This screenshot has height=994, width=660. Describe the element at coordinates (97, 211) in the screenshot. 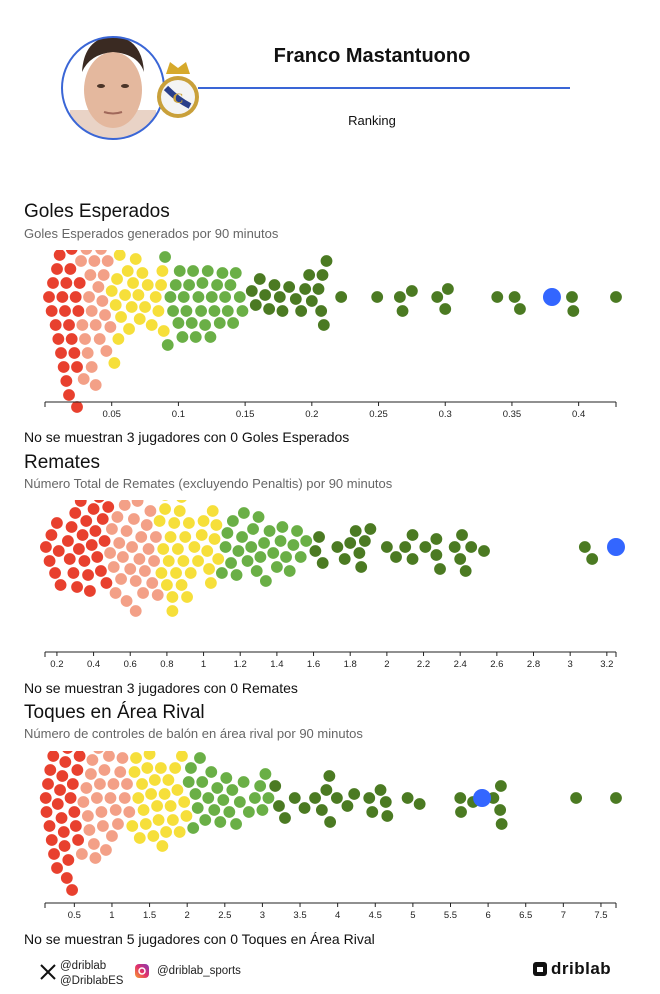

I see `chart-title: Goles Esperados` at that location.